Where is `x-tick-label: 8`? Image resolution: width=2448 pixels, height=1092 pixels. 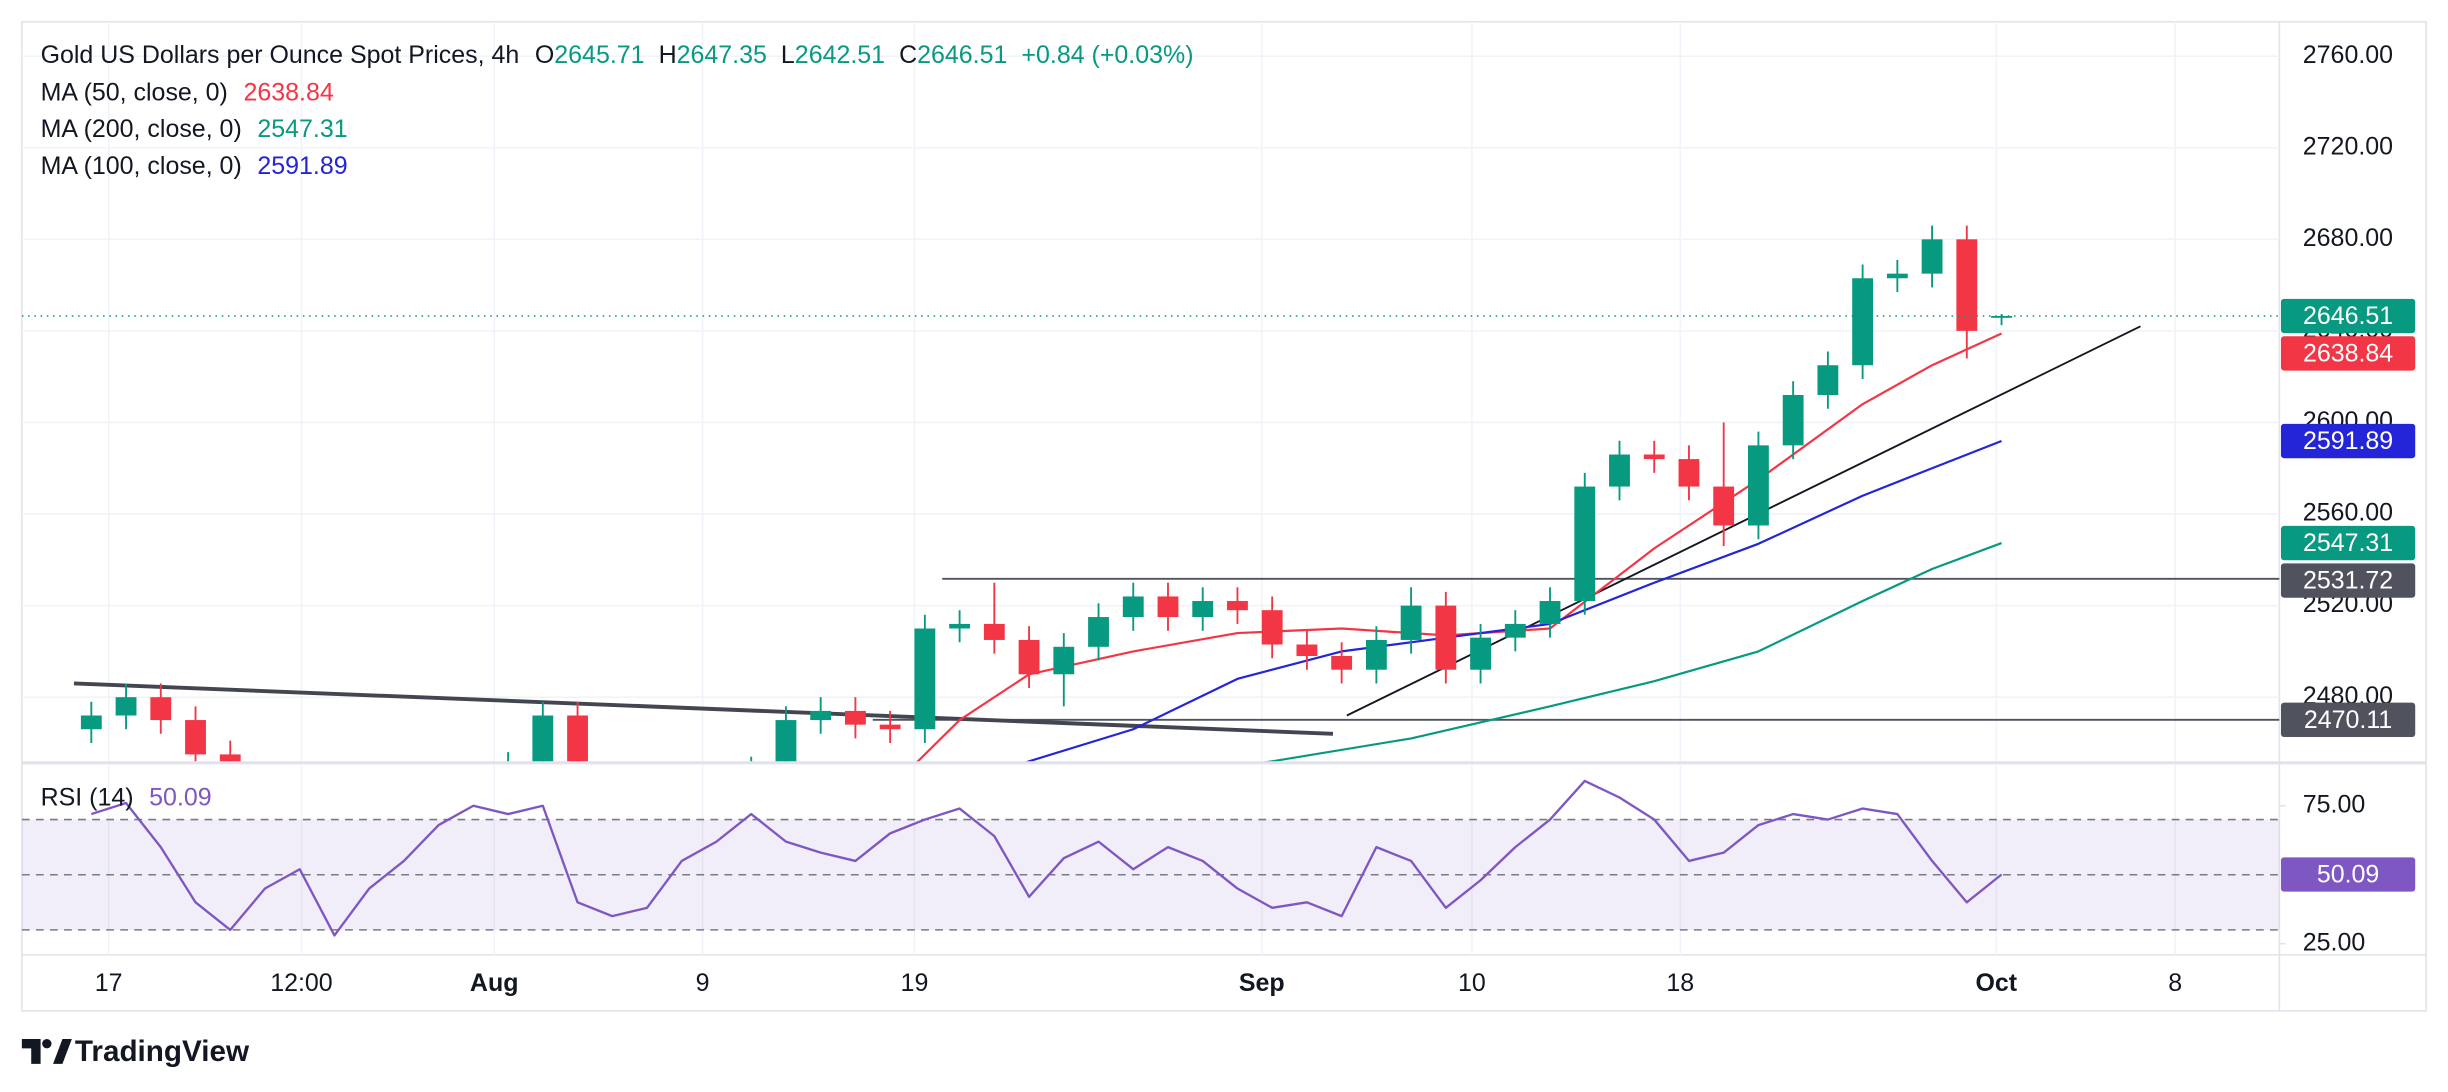 x-tick-label: 8 is located at coordinates (2175, 983).